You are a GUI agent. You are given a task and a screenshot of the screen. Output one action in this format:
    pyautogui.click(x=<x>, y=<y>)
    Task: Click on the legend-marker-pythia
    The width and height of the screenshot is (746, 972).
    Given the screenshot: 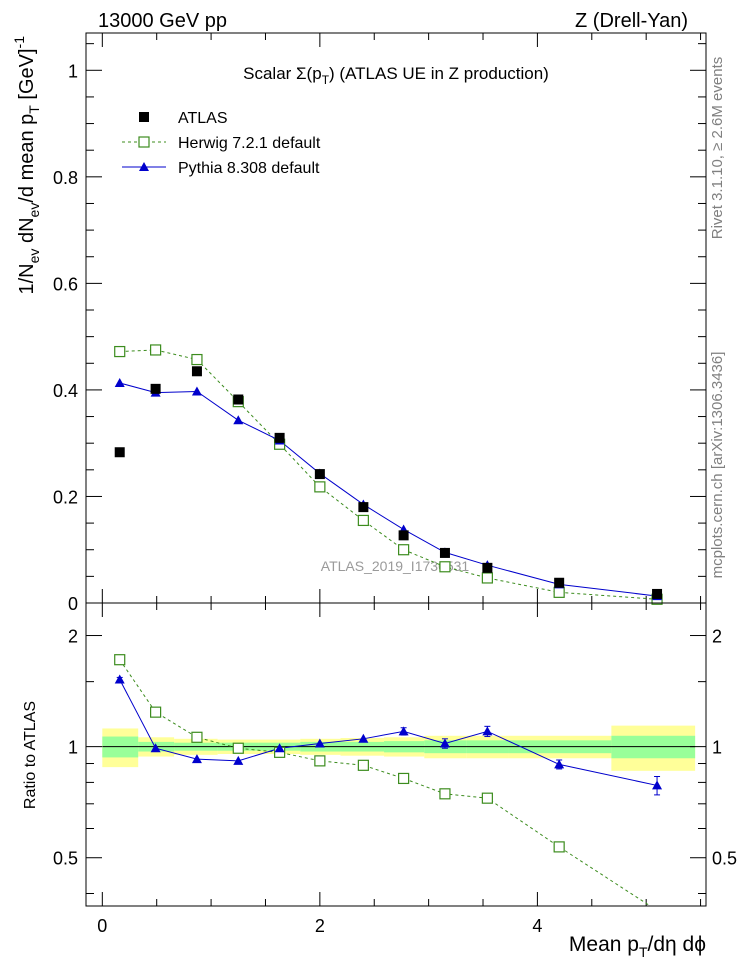 What is the action you would take?
    pyautogui.click(x=144, y=166)
    